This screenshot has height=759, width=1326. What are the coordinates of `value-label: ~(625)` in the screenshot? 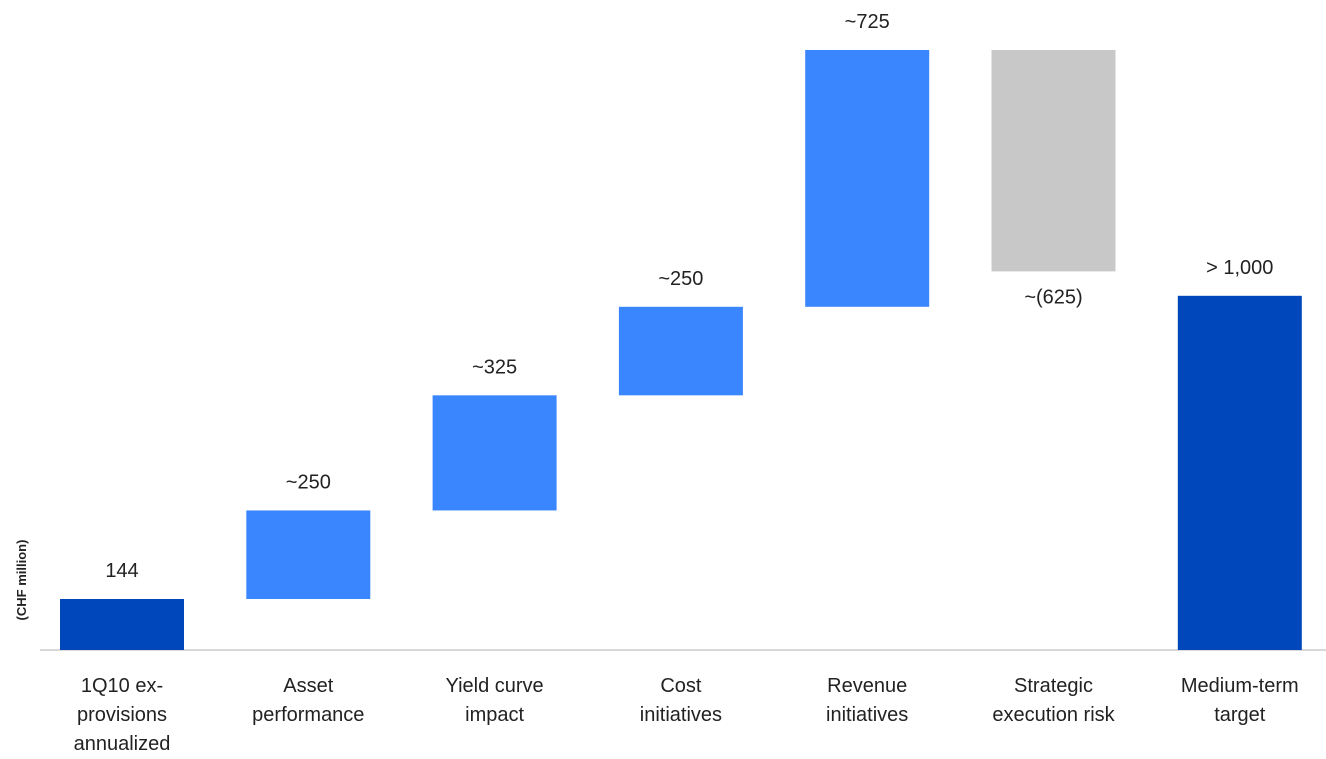 It's located at (1053, 297).